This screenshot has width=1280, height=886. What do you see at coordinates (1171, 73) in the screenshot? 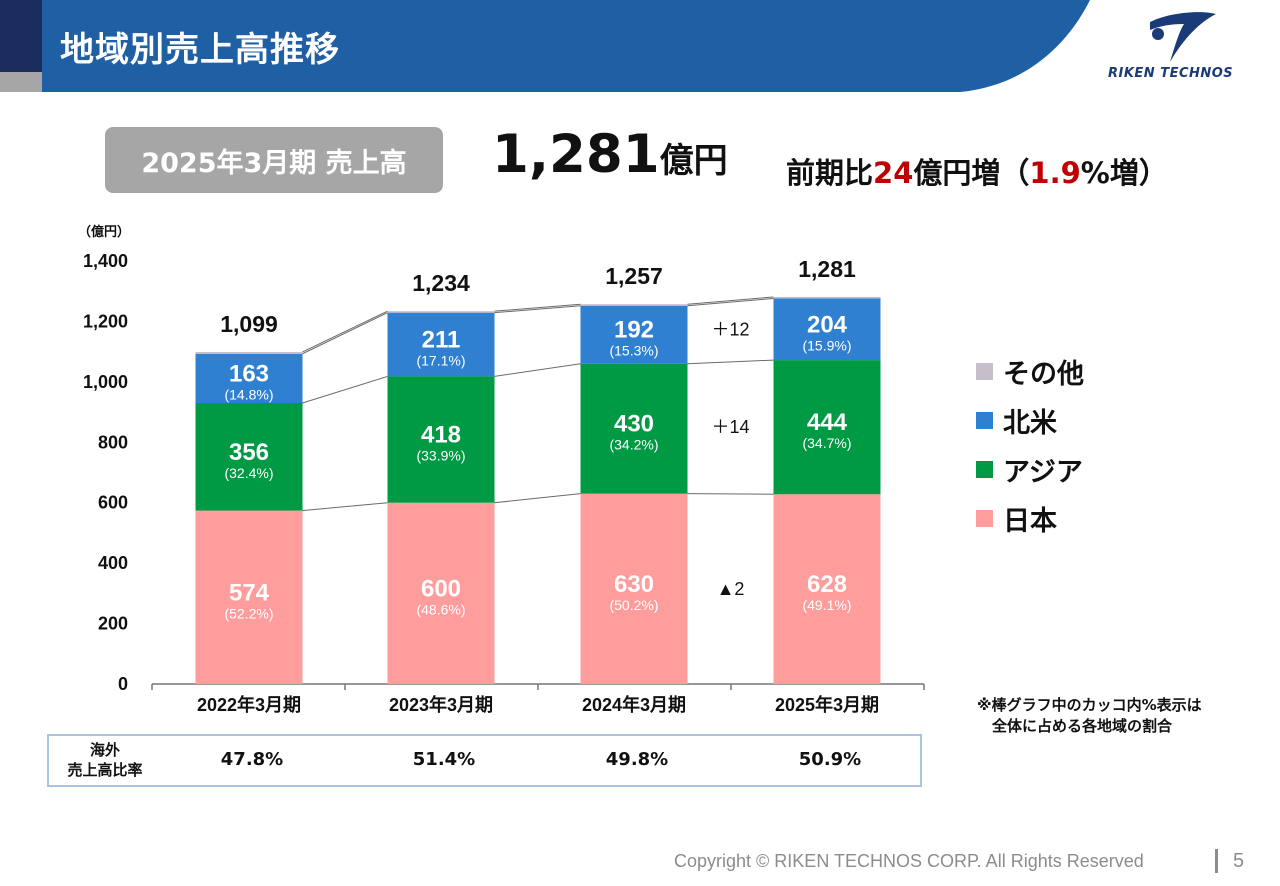
I see `company-logo-text: RIKEN TECHNOS` at bounding box center [1171, 73].